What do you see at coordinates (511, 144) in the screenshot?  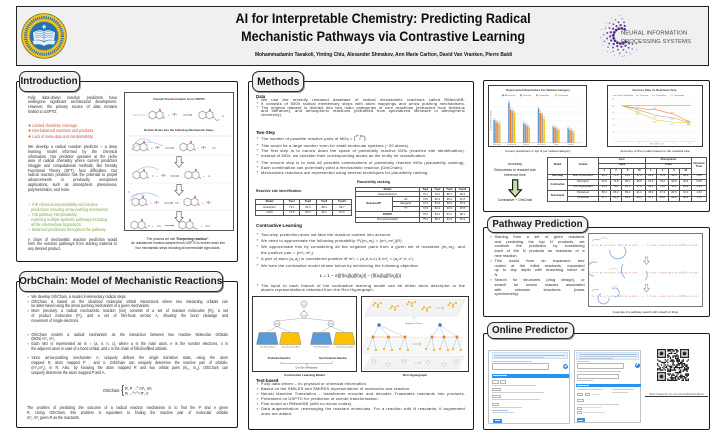 I see `svg-text: Recombination` at bounding box center [511, 144].